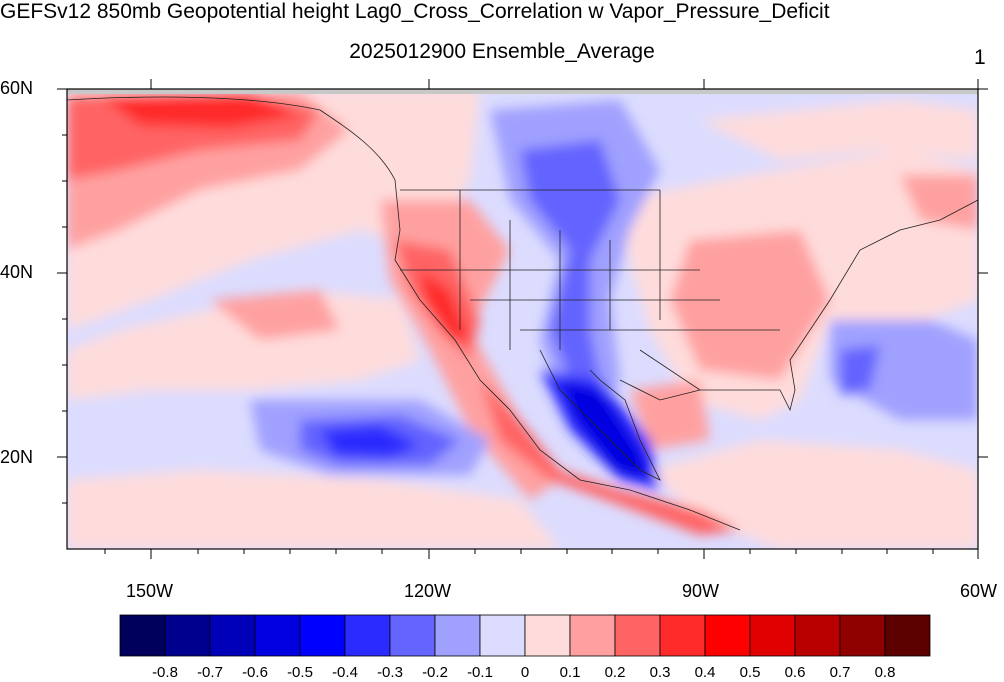  I want to click on panel-number: 1, so click(980, 57).